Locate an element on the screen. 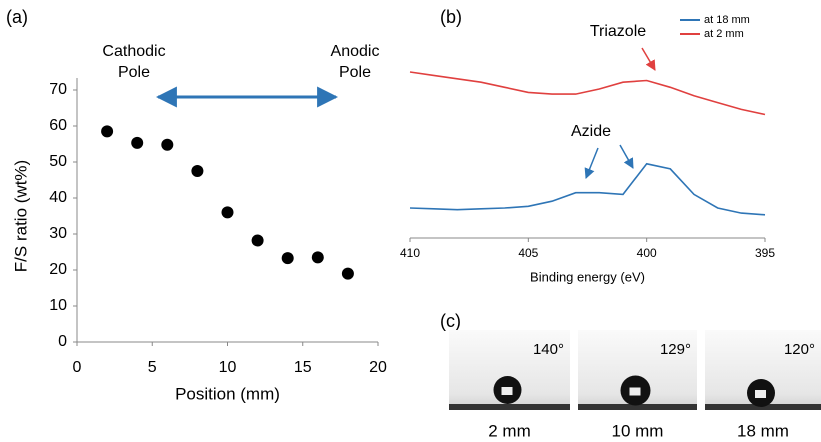  contact-angle: 129° is located at coordinates (675, 349).